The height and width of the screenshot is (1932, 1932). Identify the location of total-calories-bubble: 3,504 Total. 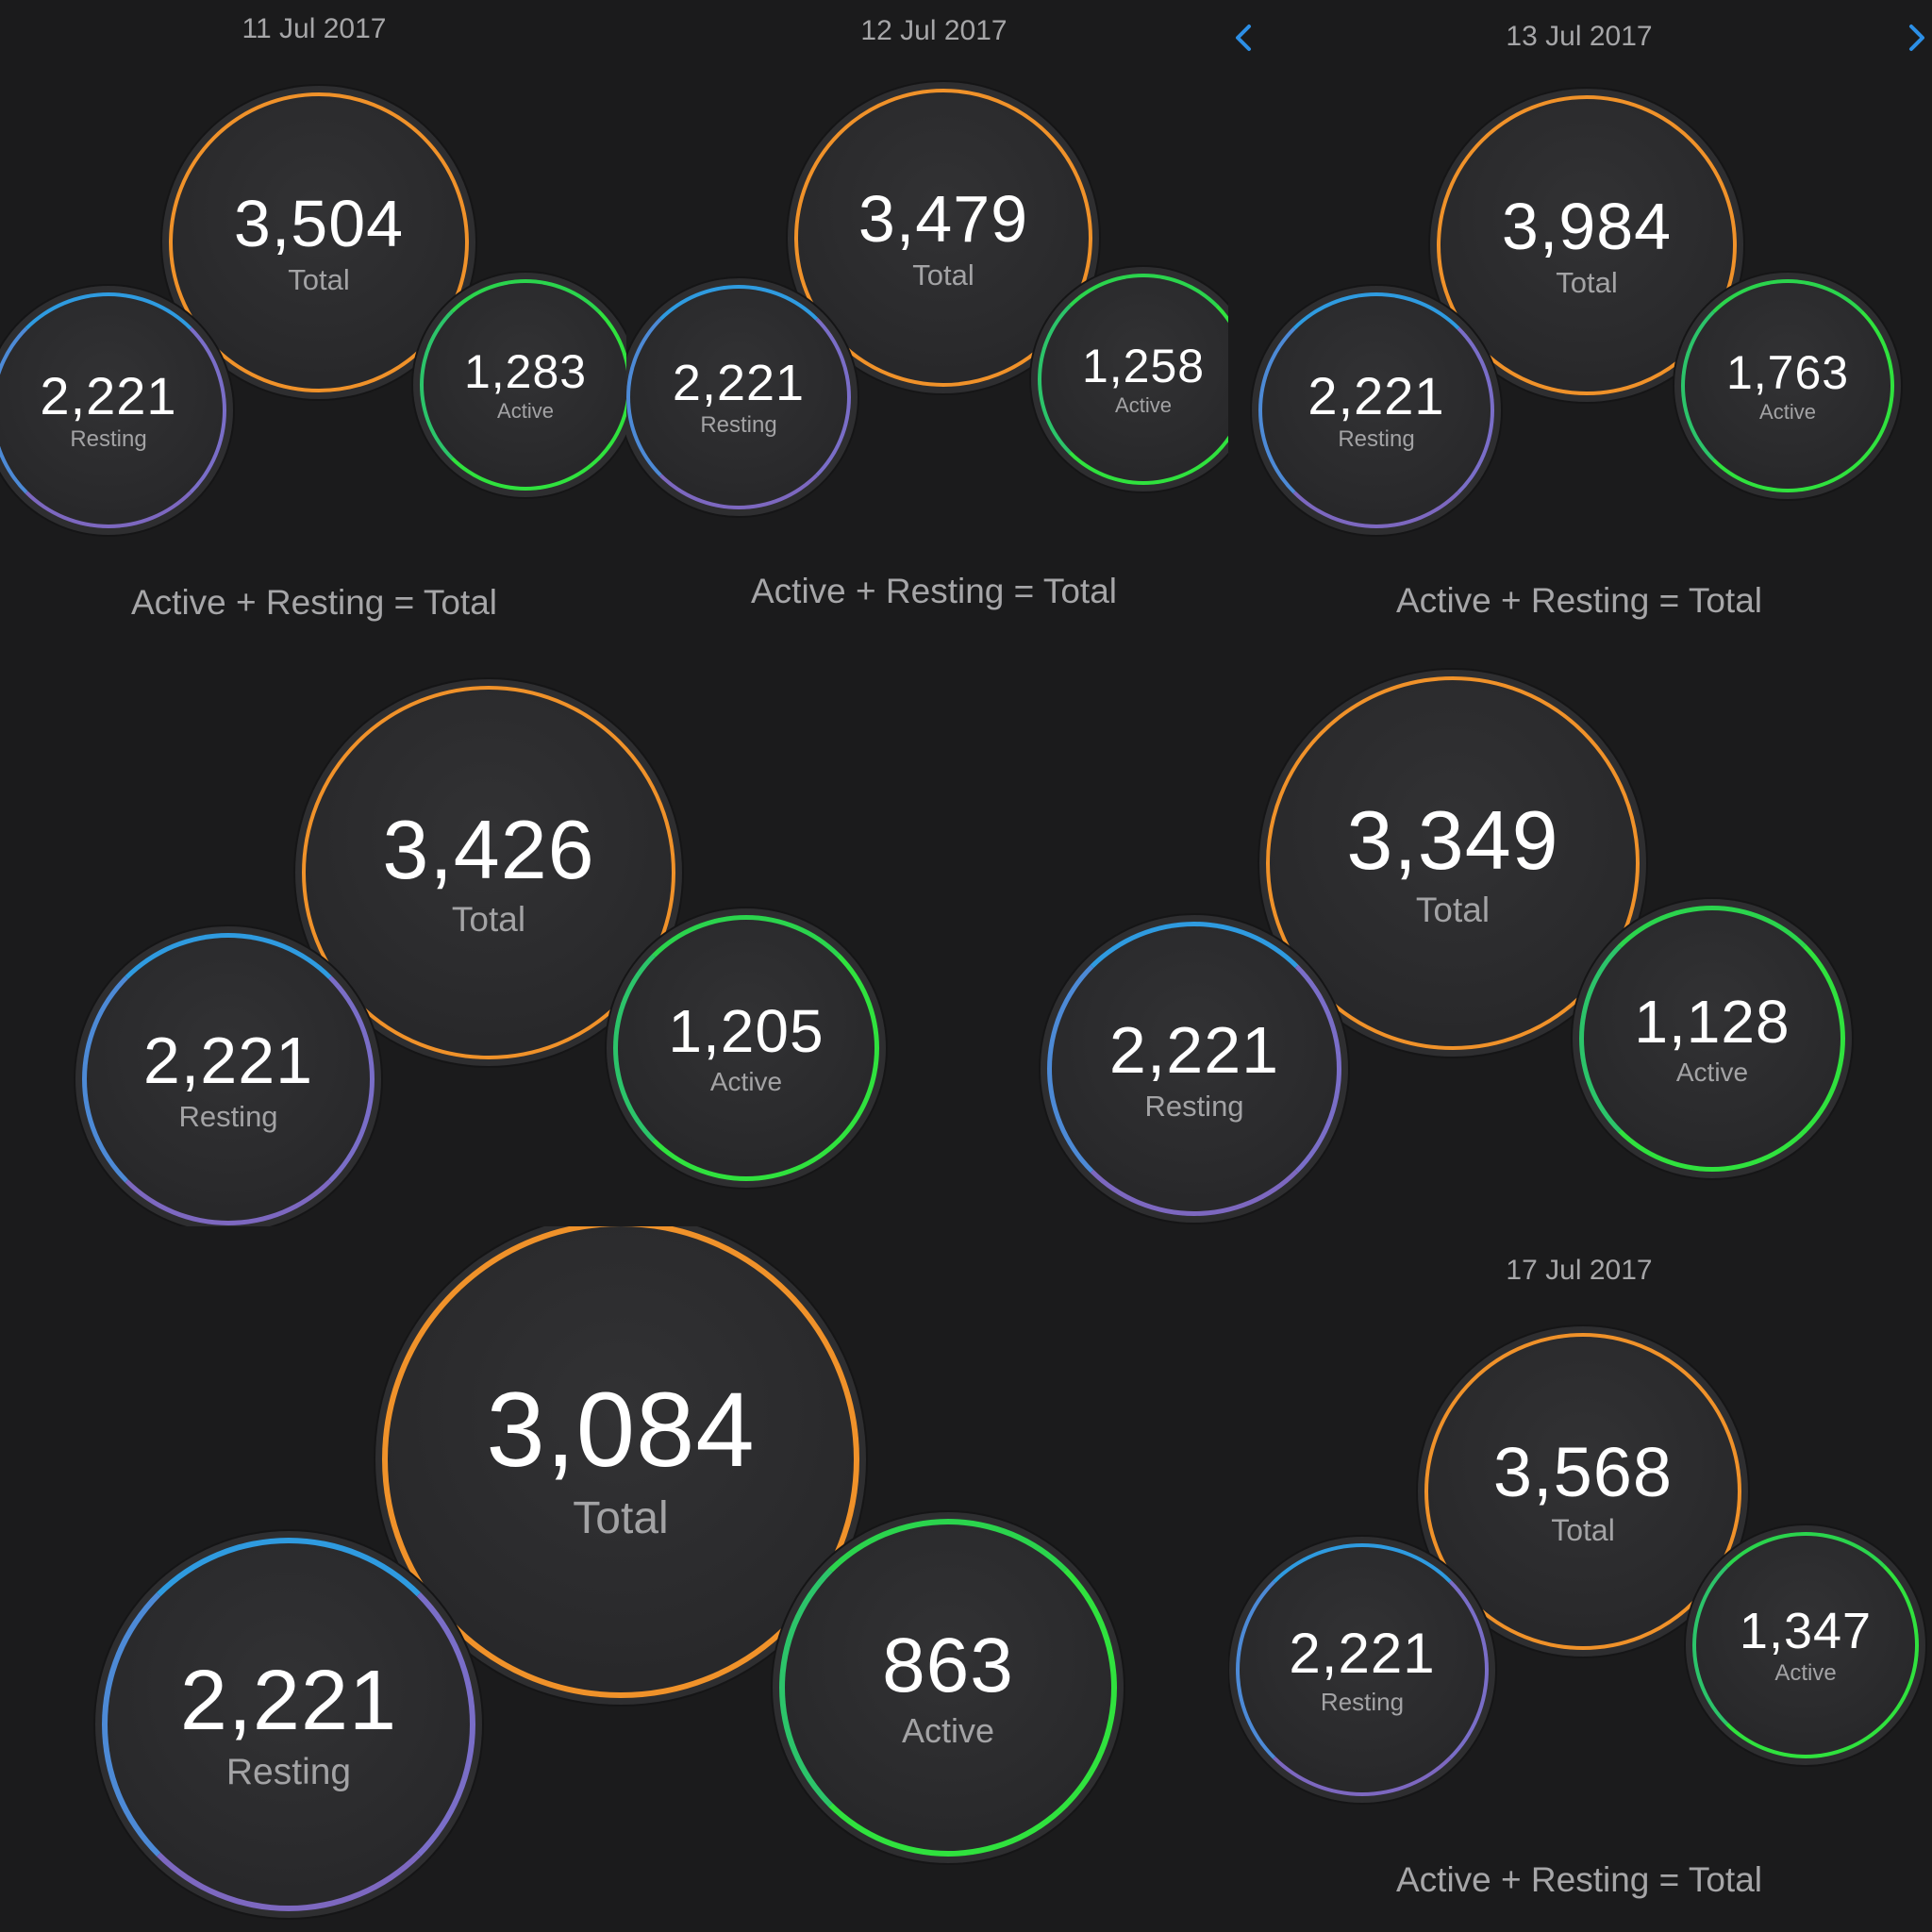
(319, 242).